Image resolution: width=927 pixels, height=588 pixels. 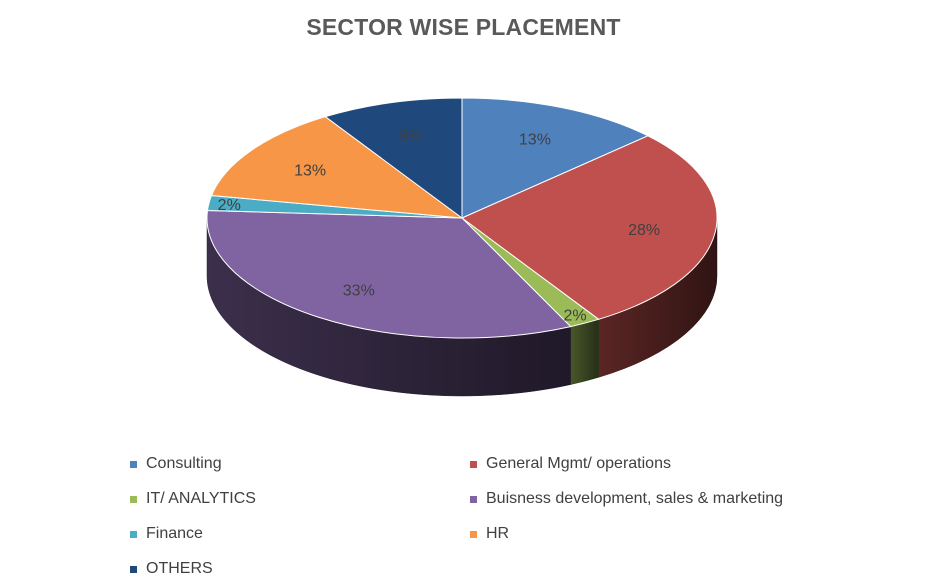 I want to click on pie-side-shade-buisness-development-sales-marketing, so click(x=389, y=307).